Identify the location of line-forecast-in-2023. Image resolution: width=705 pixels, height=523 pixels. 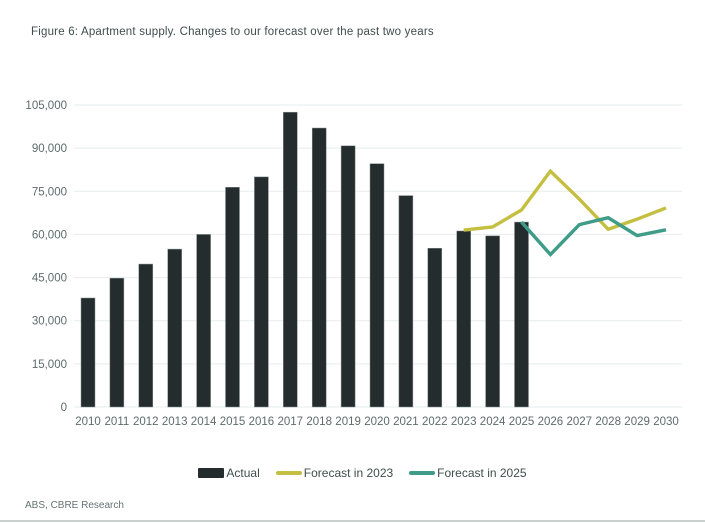
(565, 200).